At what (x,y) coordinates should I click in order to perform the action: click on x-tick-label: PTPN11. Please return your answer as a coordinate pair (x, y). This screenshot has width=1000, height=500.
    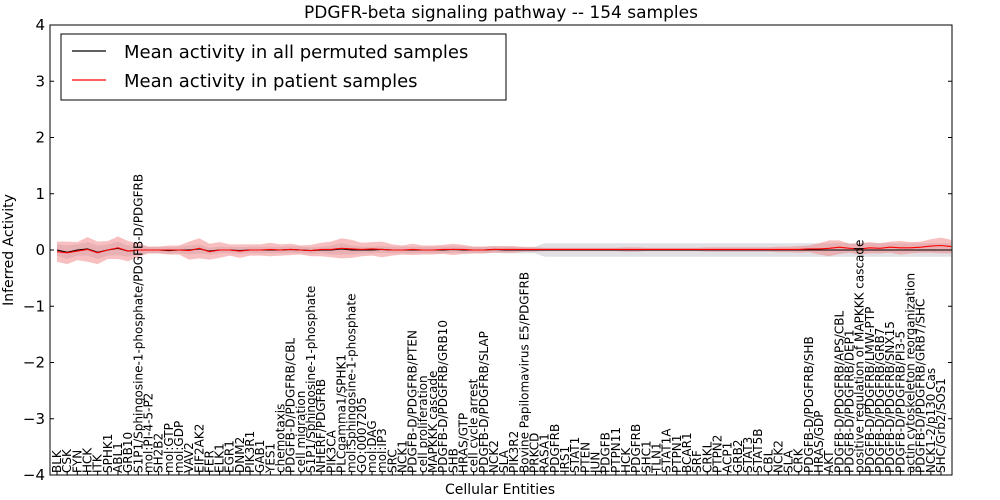
    Looking at the image, I should click on (616, 450).